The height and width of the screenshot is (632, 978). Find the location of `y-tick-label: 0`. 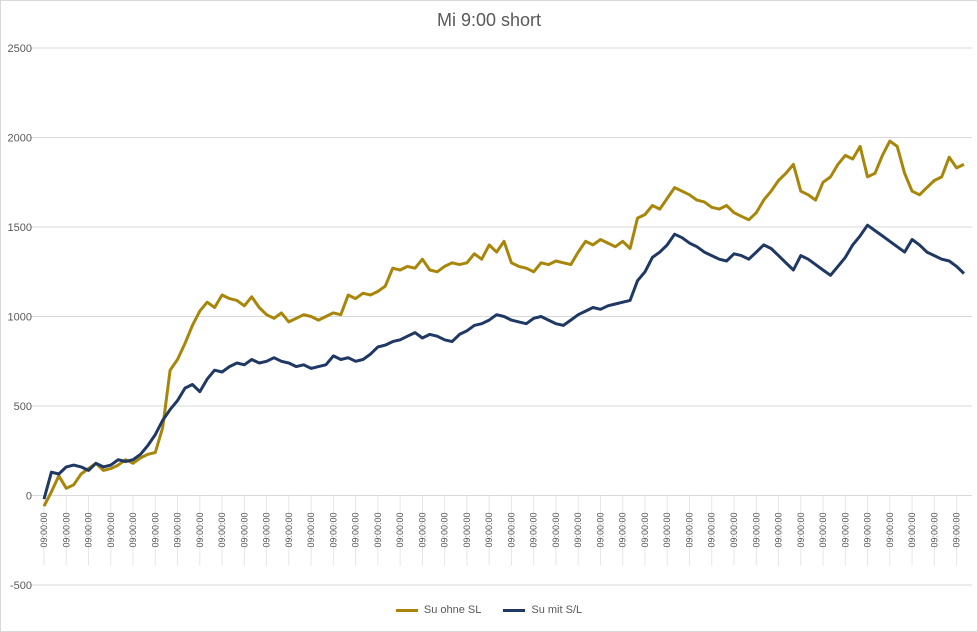

y-tick-label: 0 is located at coordinates (29, 497).